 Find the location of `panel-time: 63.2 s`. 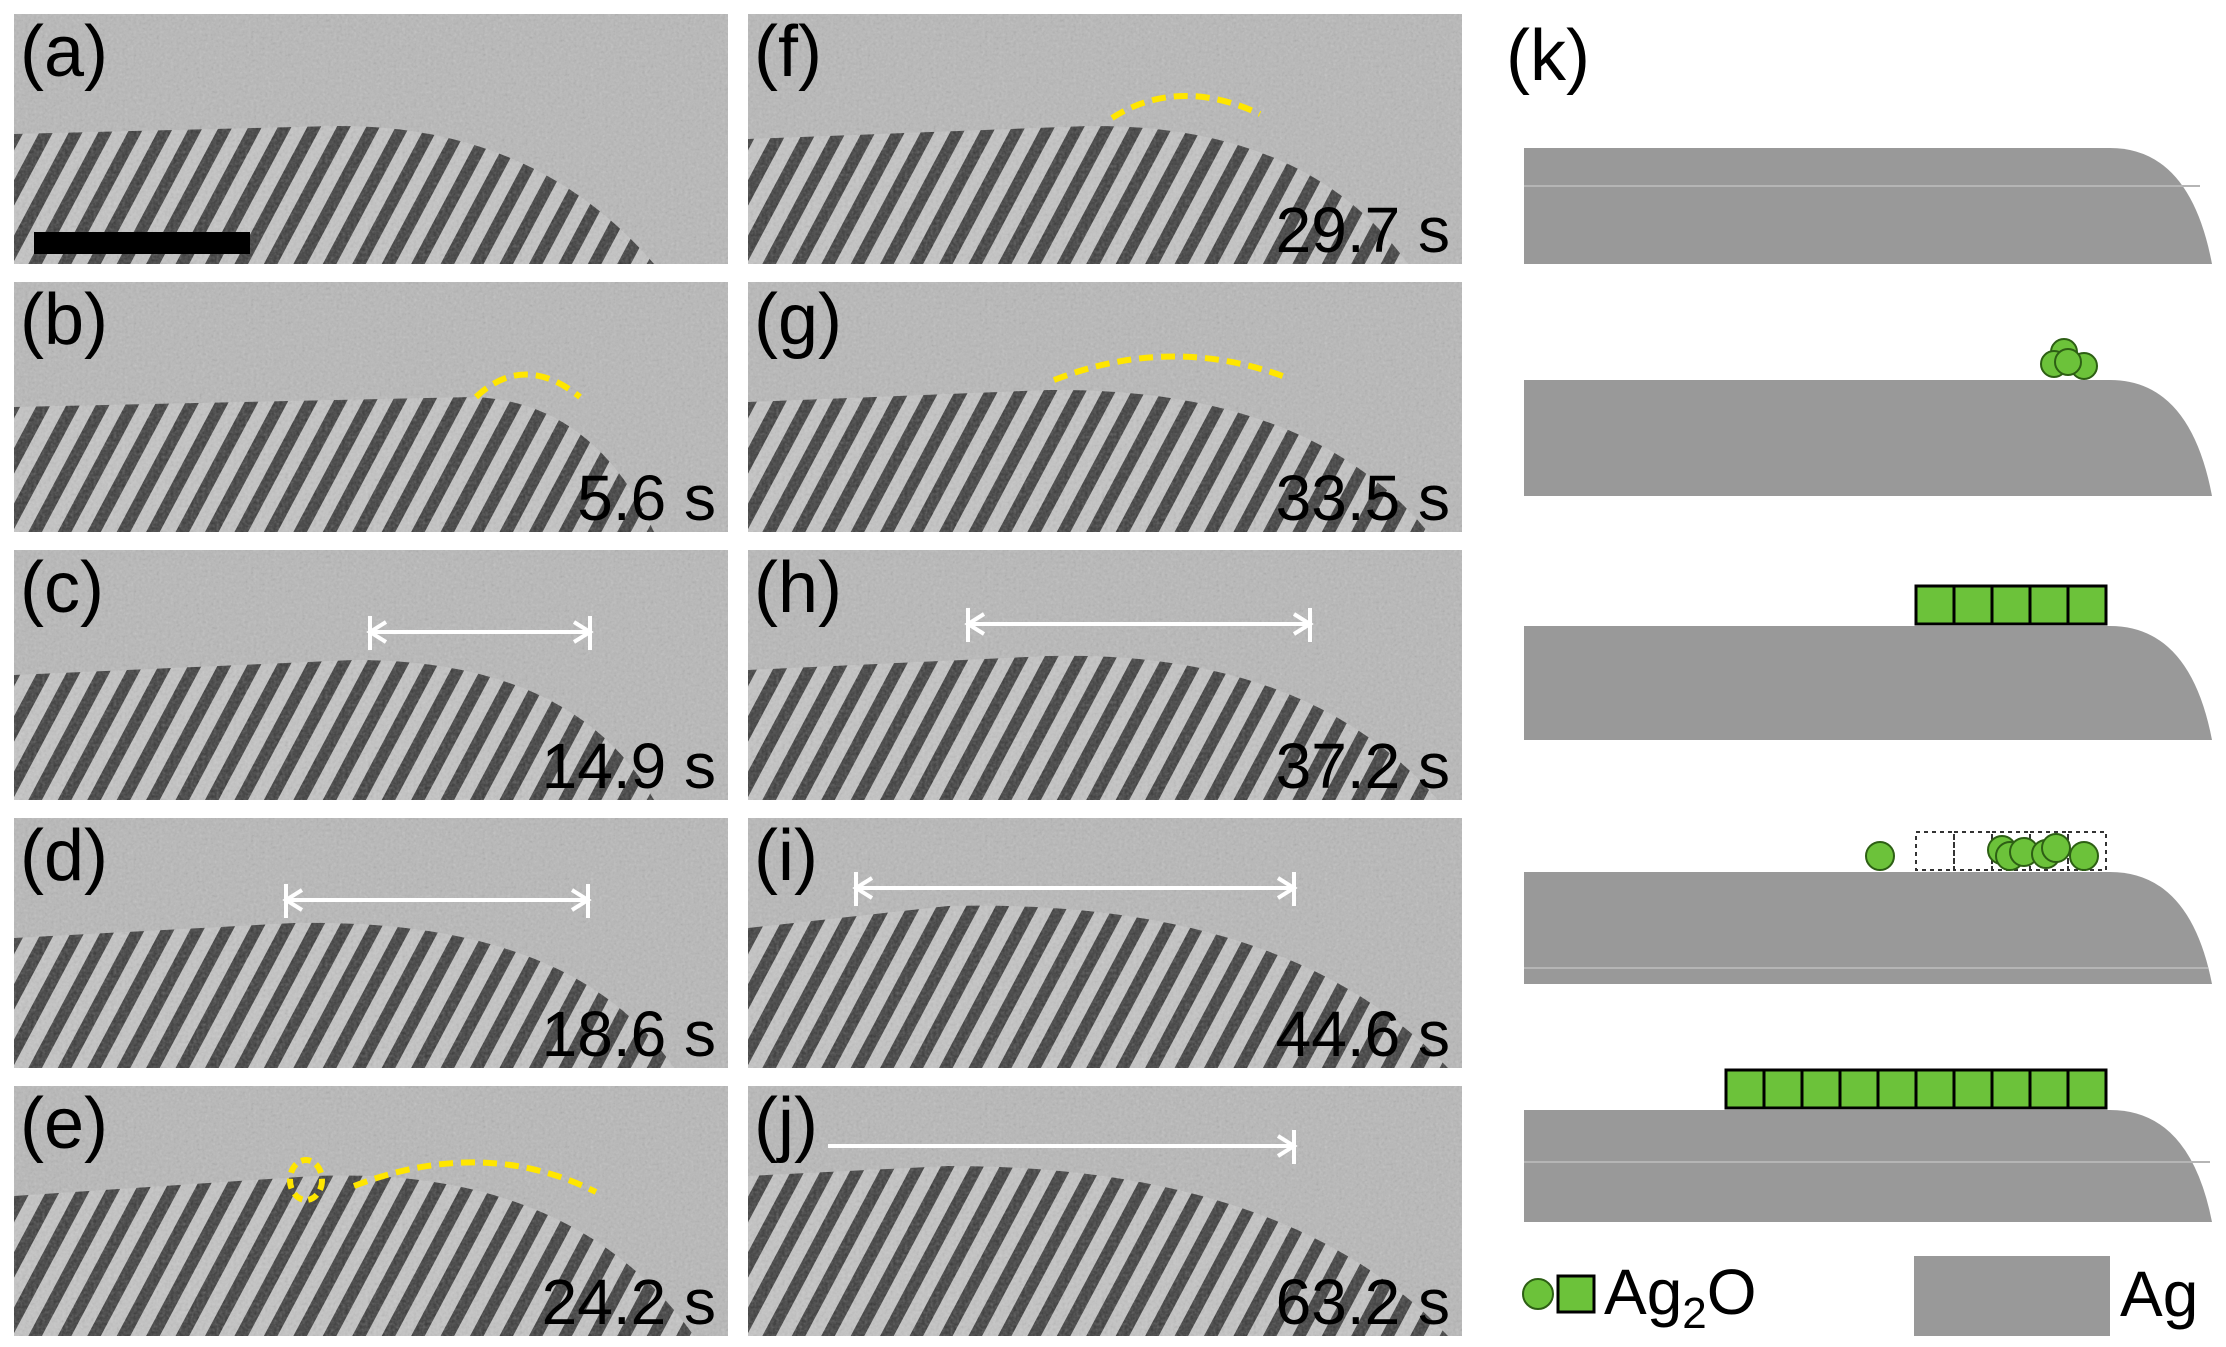

panel-time: 63.2 s is located at coordinates (1362, 1301).